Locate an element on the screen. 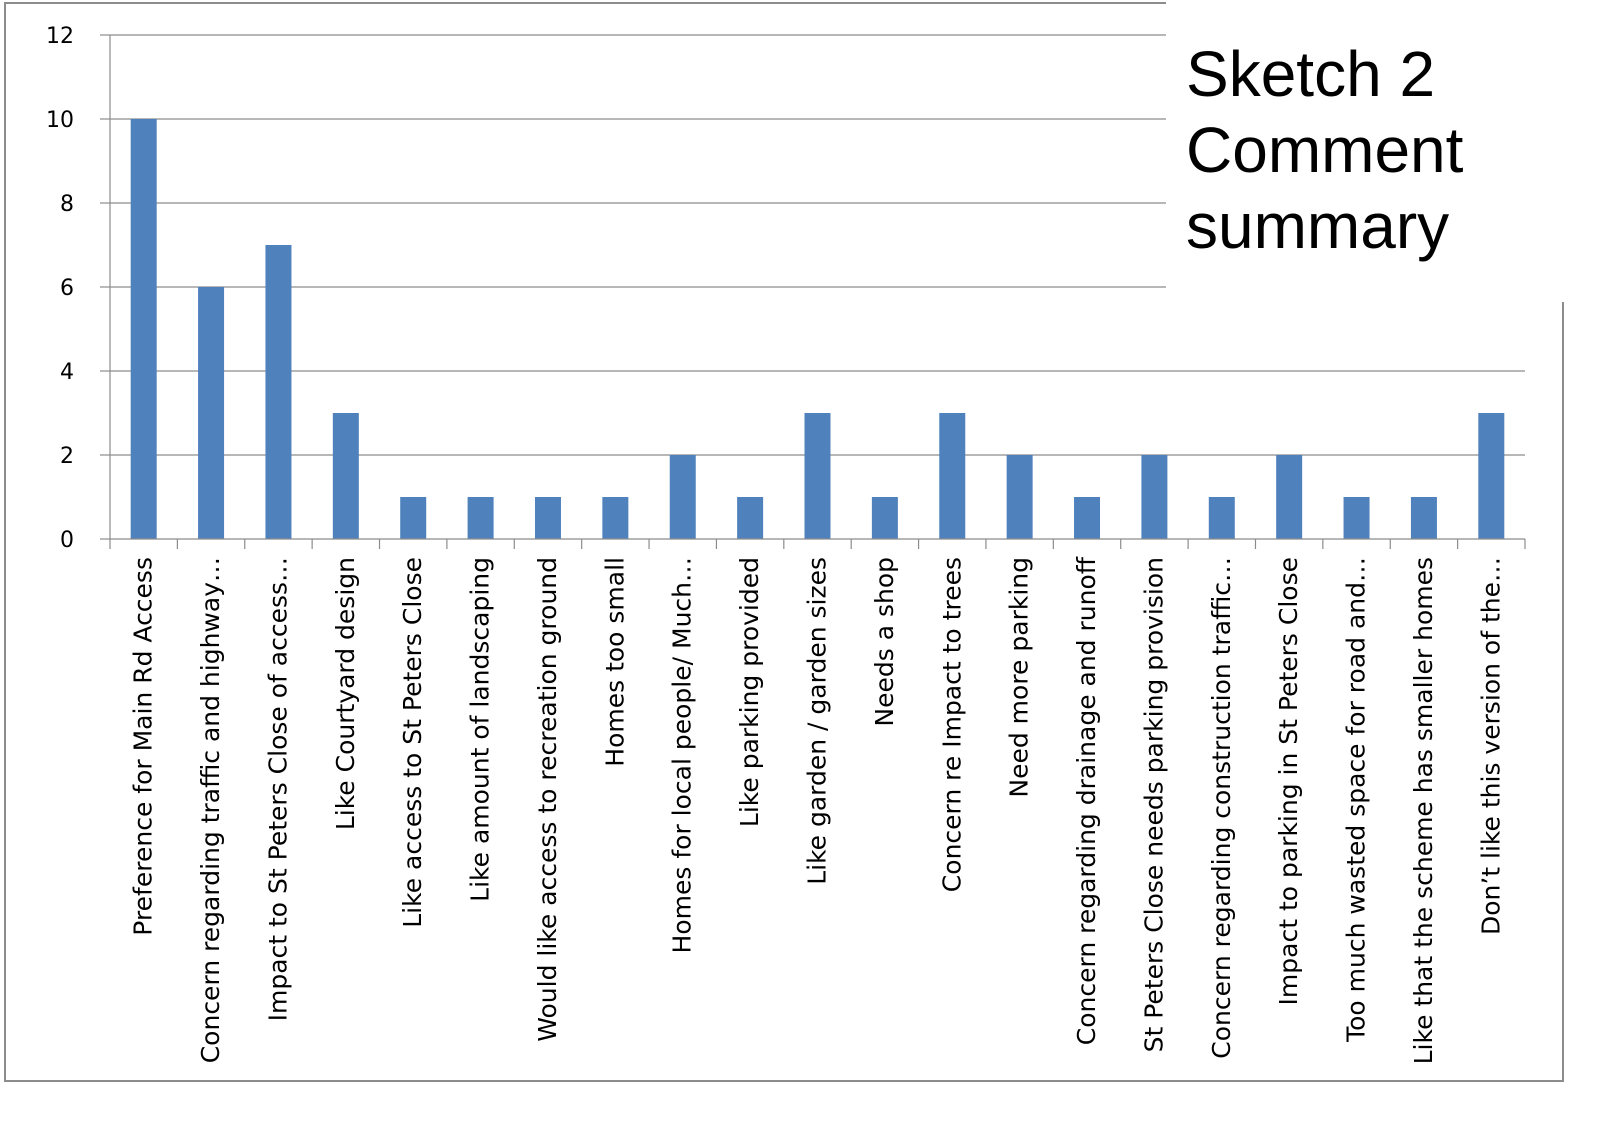 The image size is (1623, 1128). x-category-label: Needs a shop is located at coordinates (884, 642).